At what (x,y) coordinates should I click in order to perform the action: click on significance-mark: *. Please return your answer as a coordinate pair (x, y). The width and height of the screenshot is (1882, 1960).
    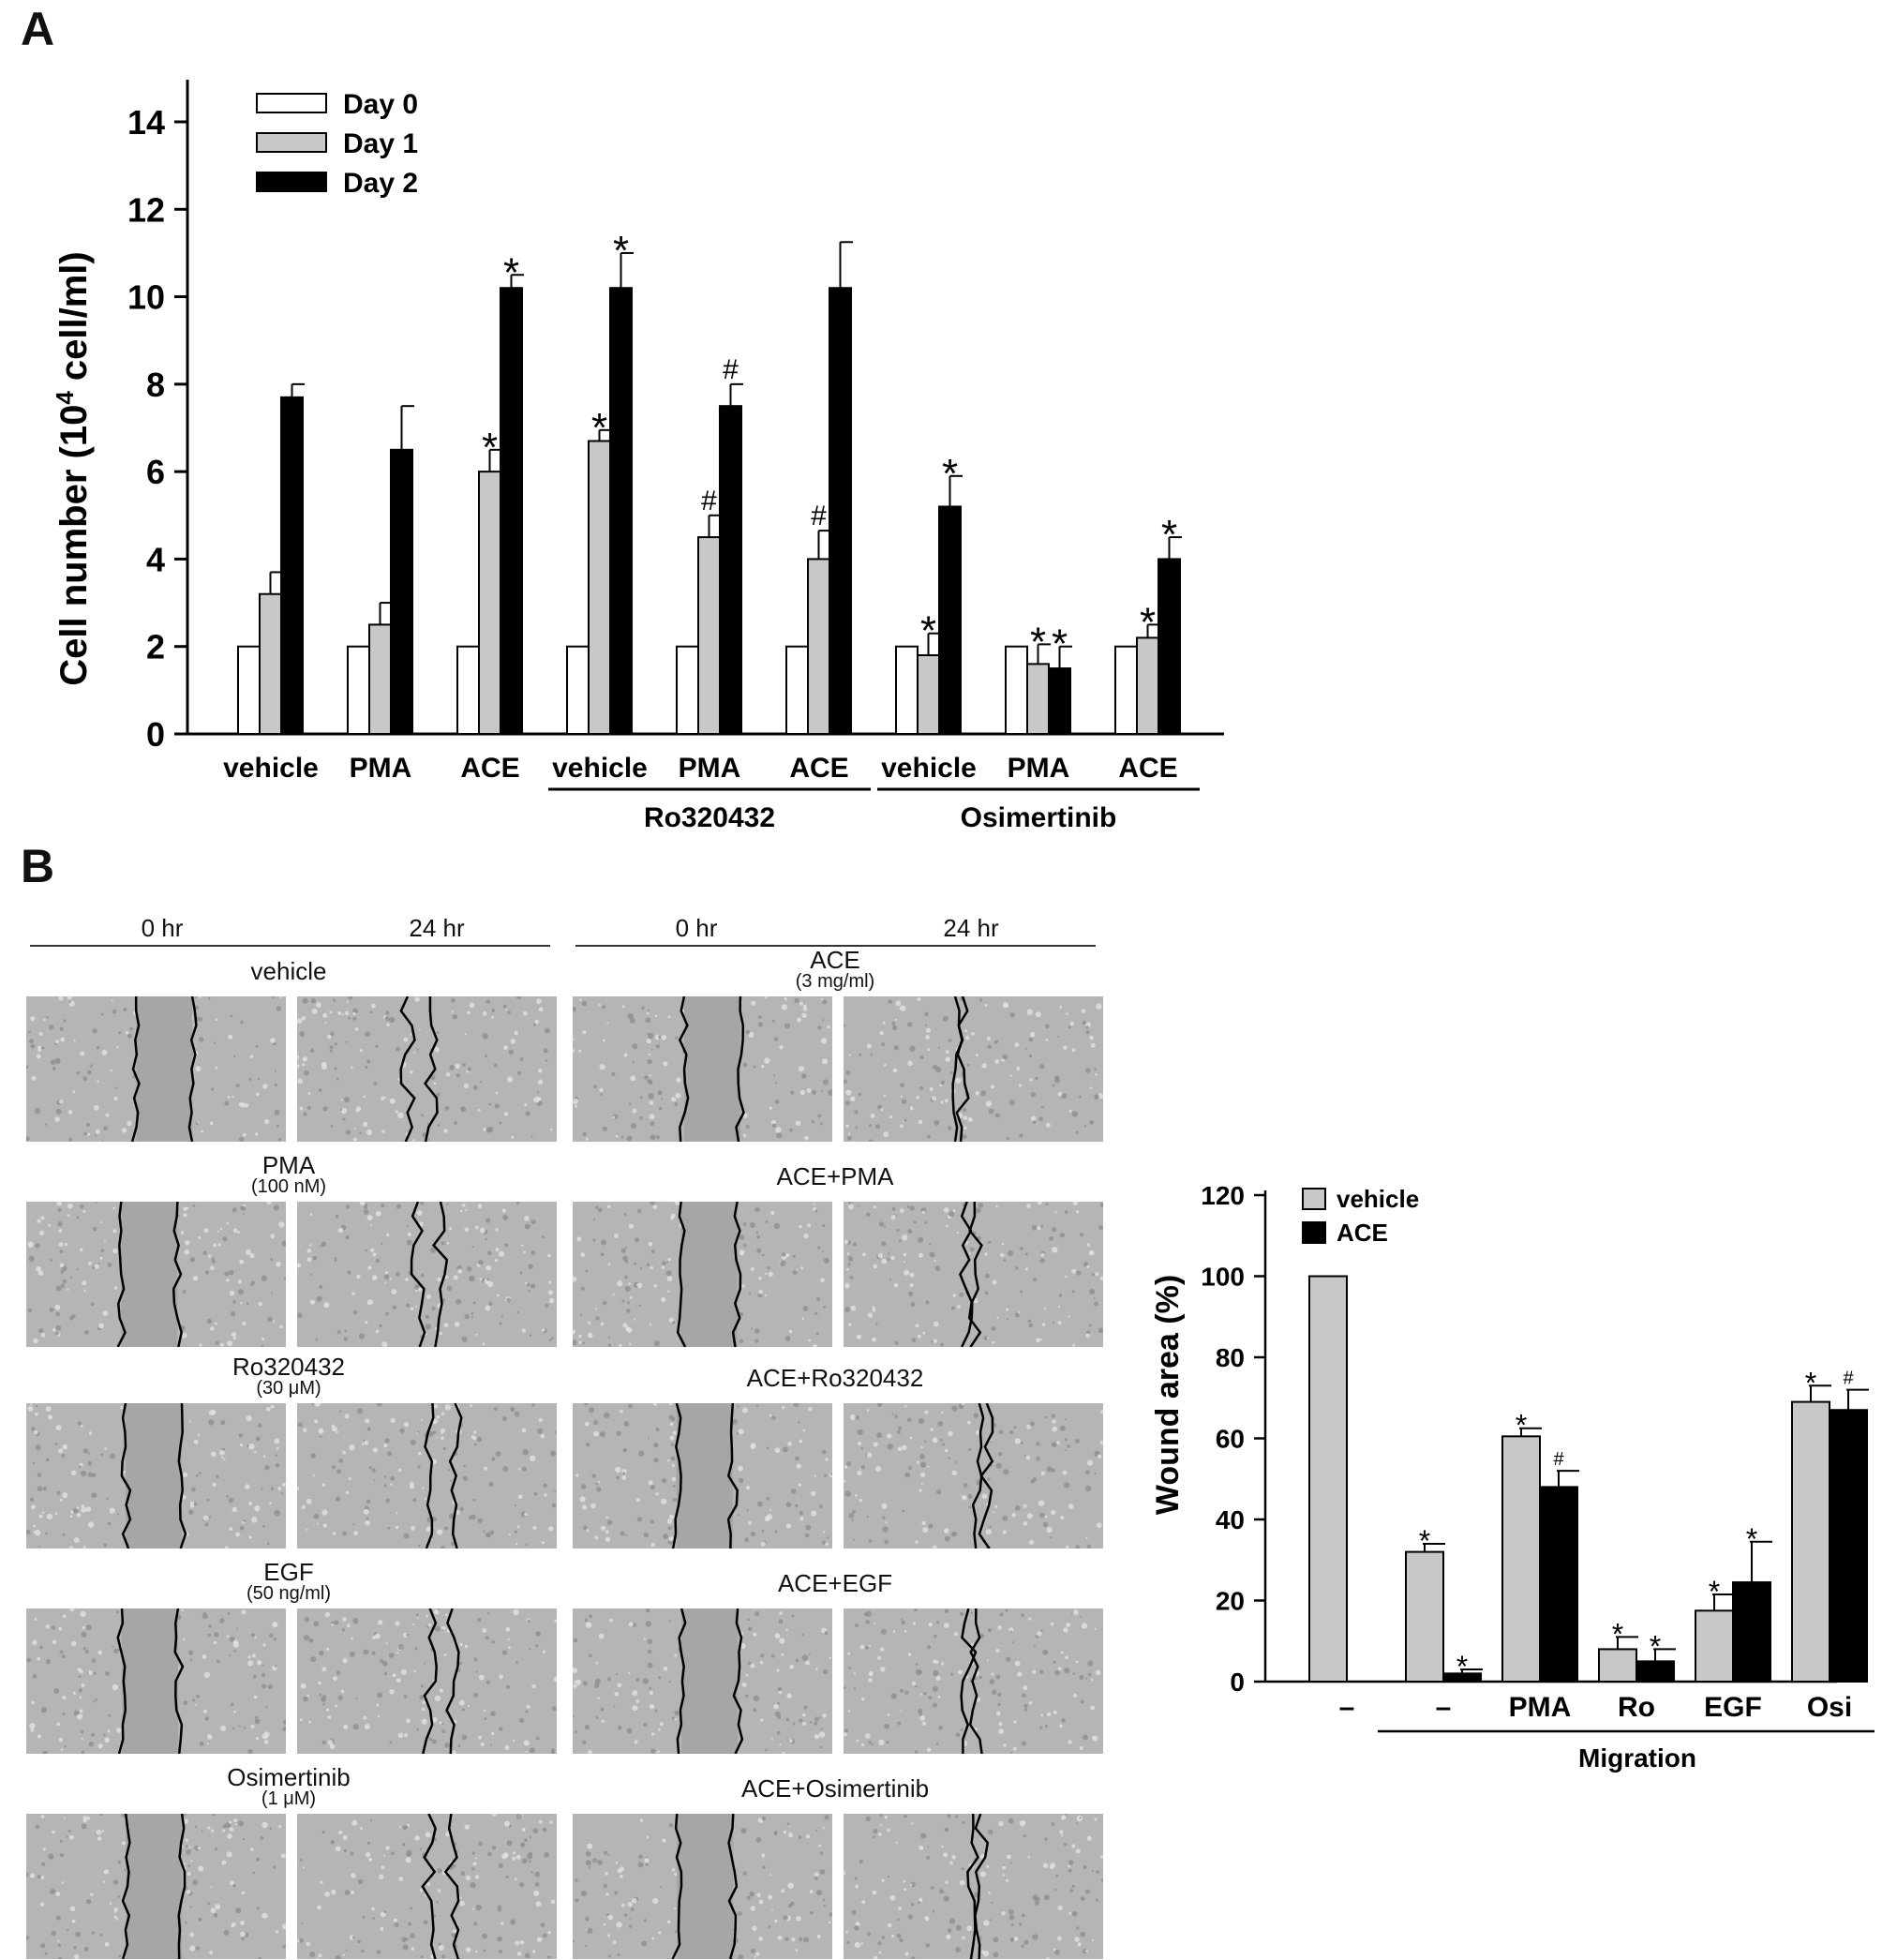
    Looking at the image, I should click on (1060, 644).